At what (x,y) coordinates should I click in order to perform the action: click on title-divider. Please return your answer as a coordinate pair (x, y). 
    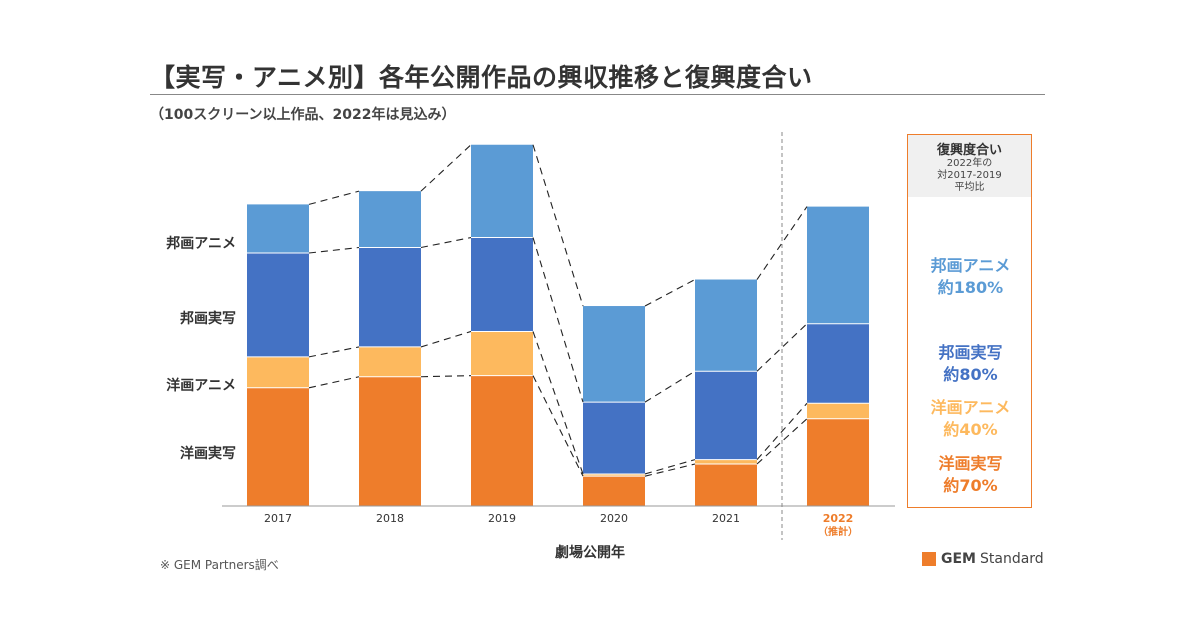
    Looking at the image, I should click on (597, 94).